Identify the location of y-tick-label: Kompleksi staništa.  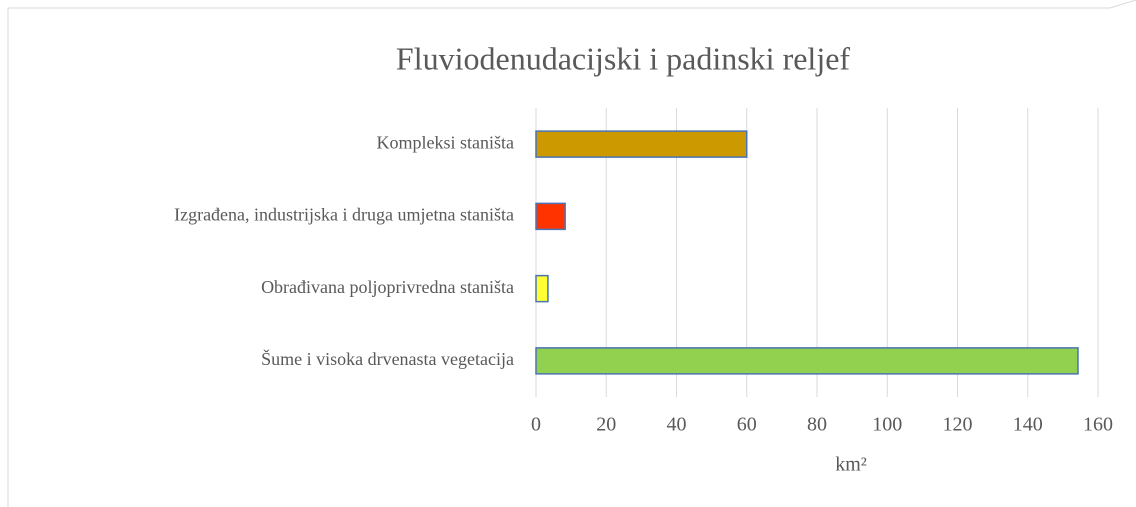
(446, 142).